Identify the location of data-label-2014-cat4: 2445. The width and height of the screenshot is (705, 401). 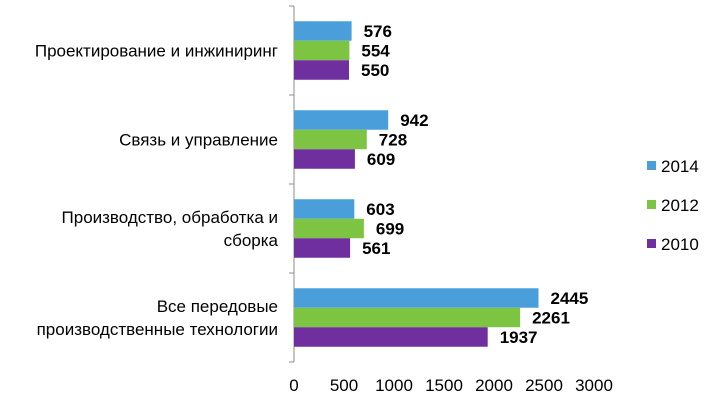
(570, 298).